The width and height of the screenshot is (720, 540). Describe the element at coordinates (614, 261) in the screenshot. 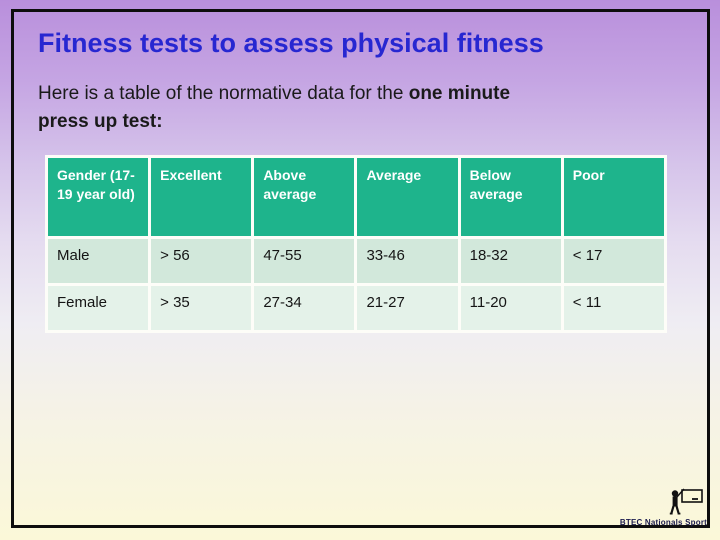

I see `cell-male-poor: < 17` at that location.